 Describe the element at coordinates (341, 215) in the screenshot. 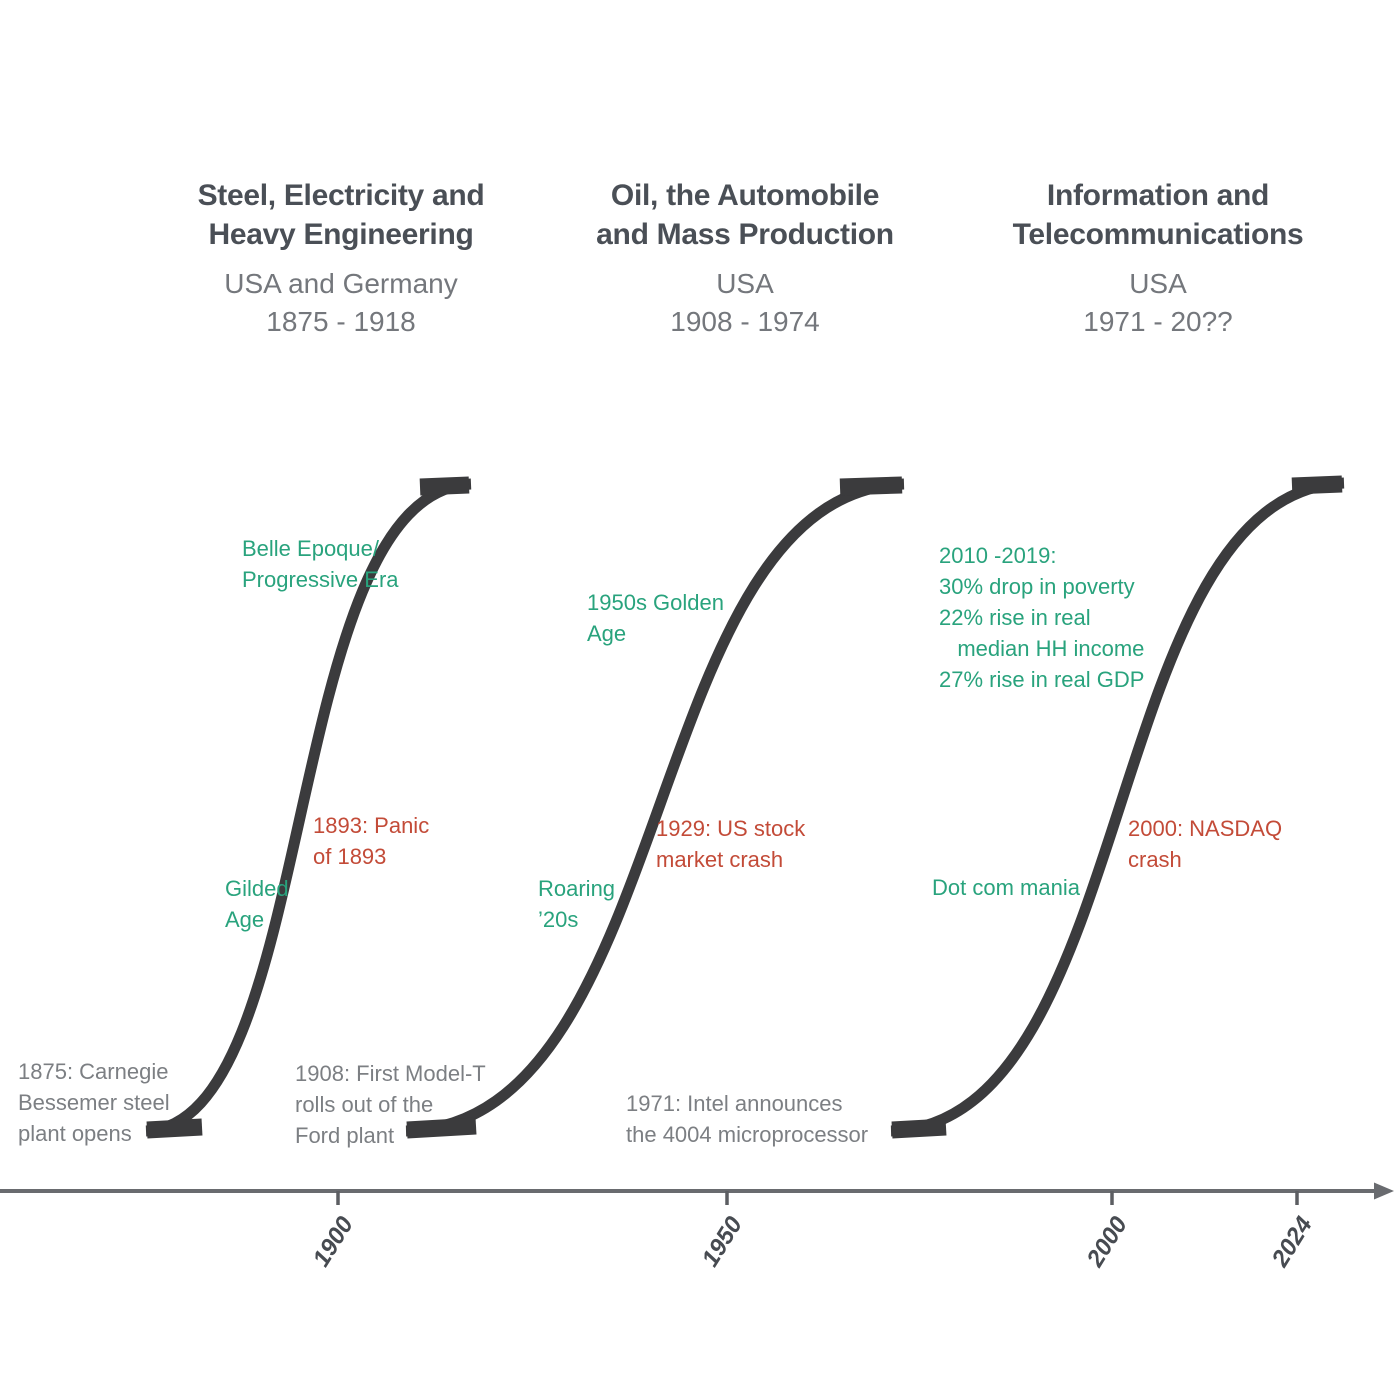

I see `era-title: Steel, Electricity and Heavy Engineering` at that location.